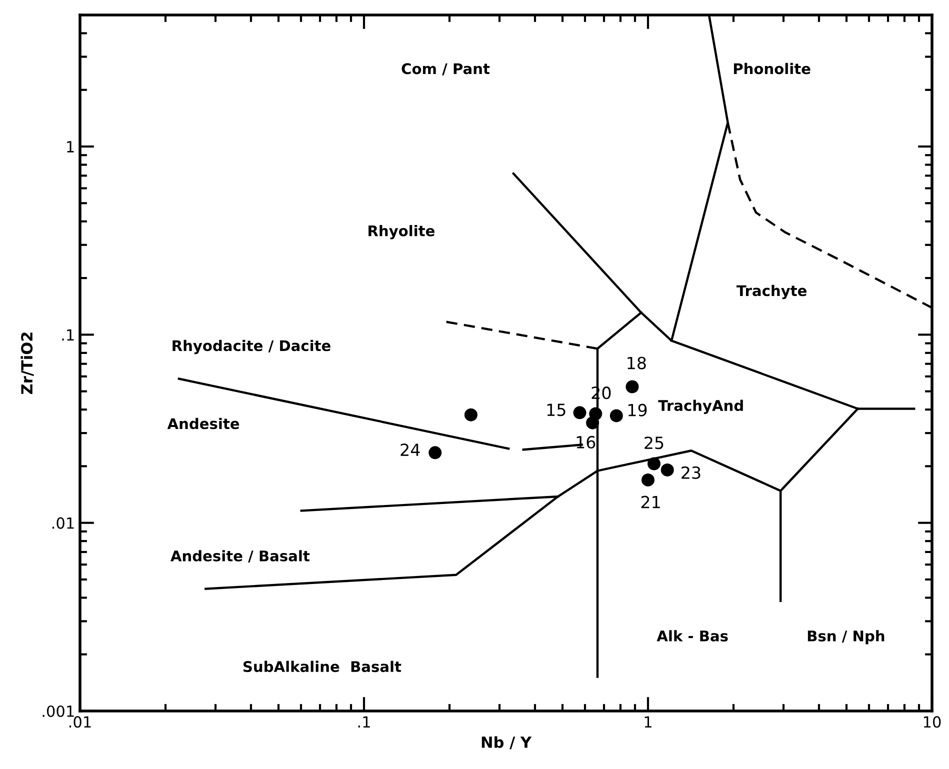 The width and height of the screenshot is (949, 769). What do you see at coordinates (650, 502) in the screenshot?
I see `annotation: 21` at bounding box center [650, 502].